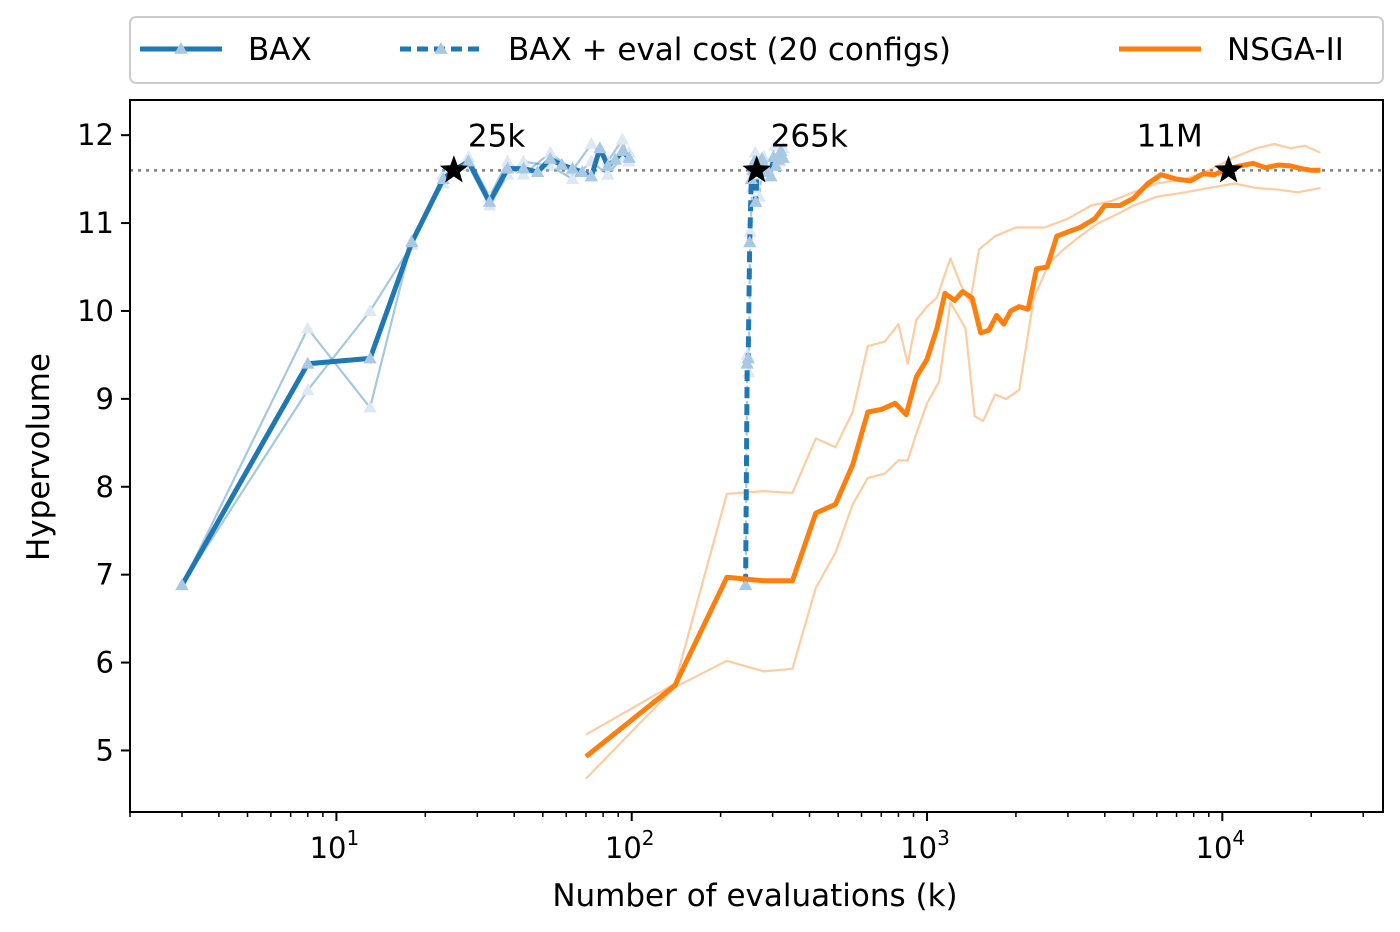  Describe the element at coordinates (105, 750) in the screenshot. I see `y-tick-label: 5` at that location.